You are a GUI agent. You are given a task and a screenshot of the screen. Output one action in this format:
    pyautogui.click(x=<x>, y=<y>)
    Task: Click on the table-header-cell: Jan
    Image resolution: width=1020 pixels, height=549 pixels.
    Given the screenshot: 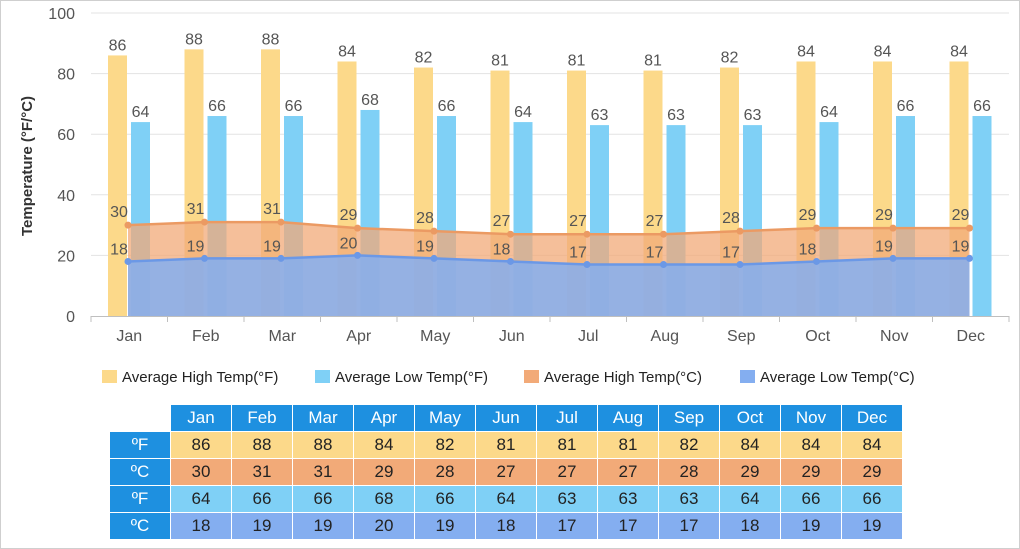 What is the action you would take?
    pyautogui.click(x=201, y=418)
    